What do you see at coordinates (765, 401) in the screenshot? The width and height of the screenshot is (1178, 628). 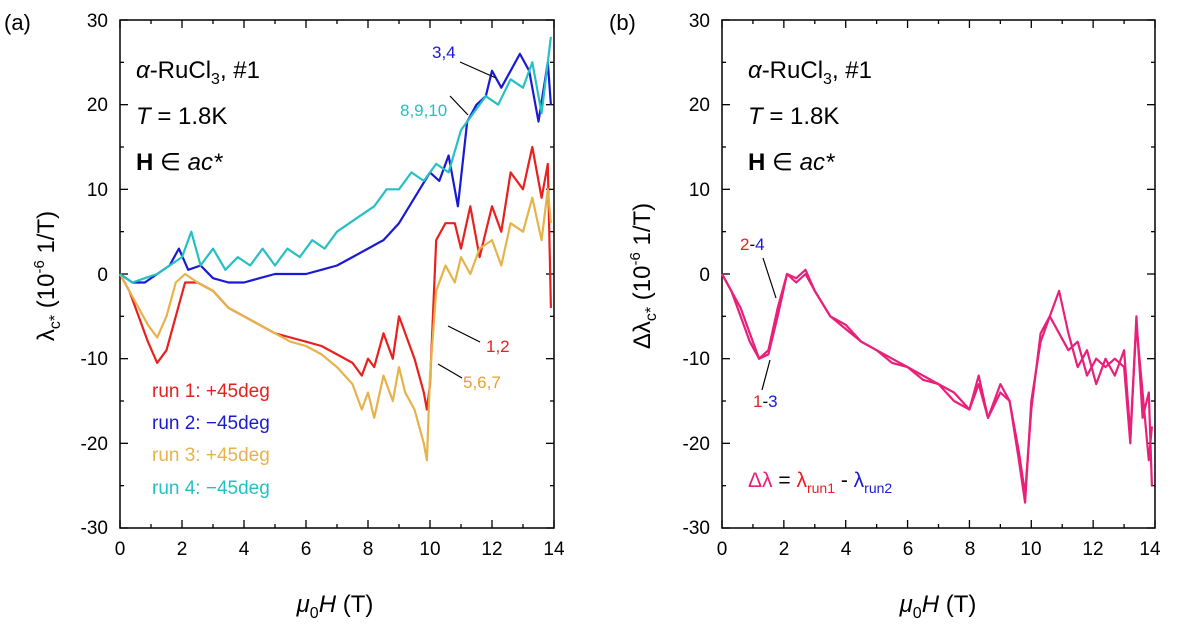 I see `annotation-1-3: 1-3` at bounding box center [765, 401].